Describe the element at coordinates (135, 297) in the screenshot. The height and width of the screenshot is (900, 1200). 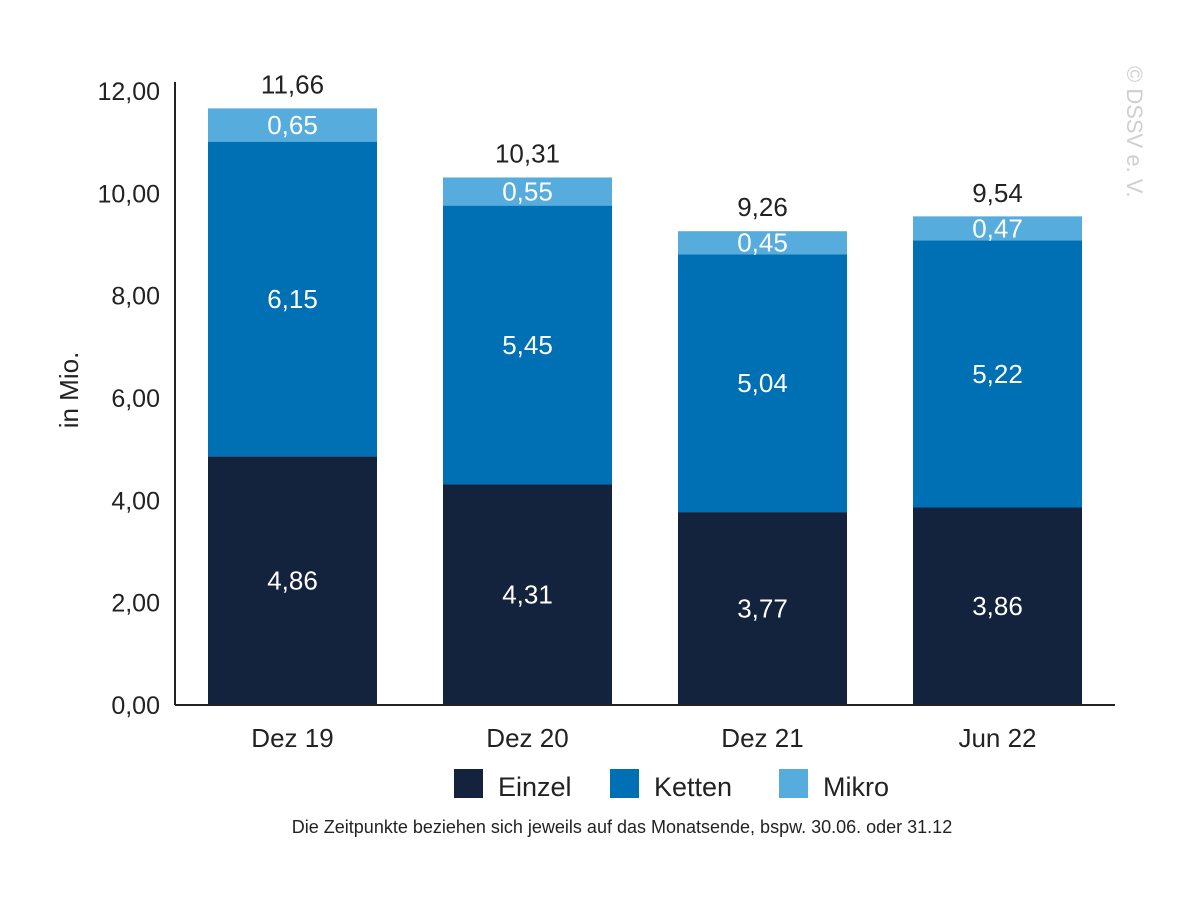
I see `y-tick-label-4: 8,00` at that location.